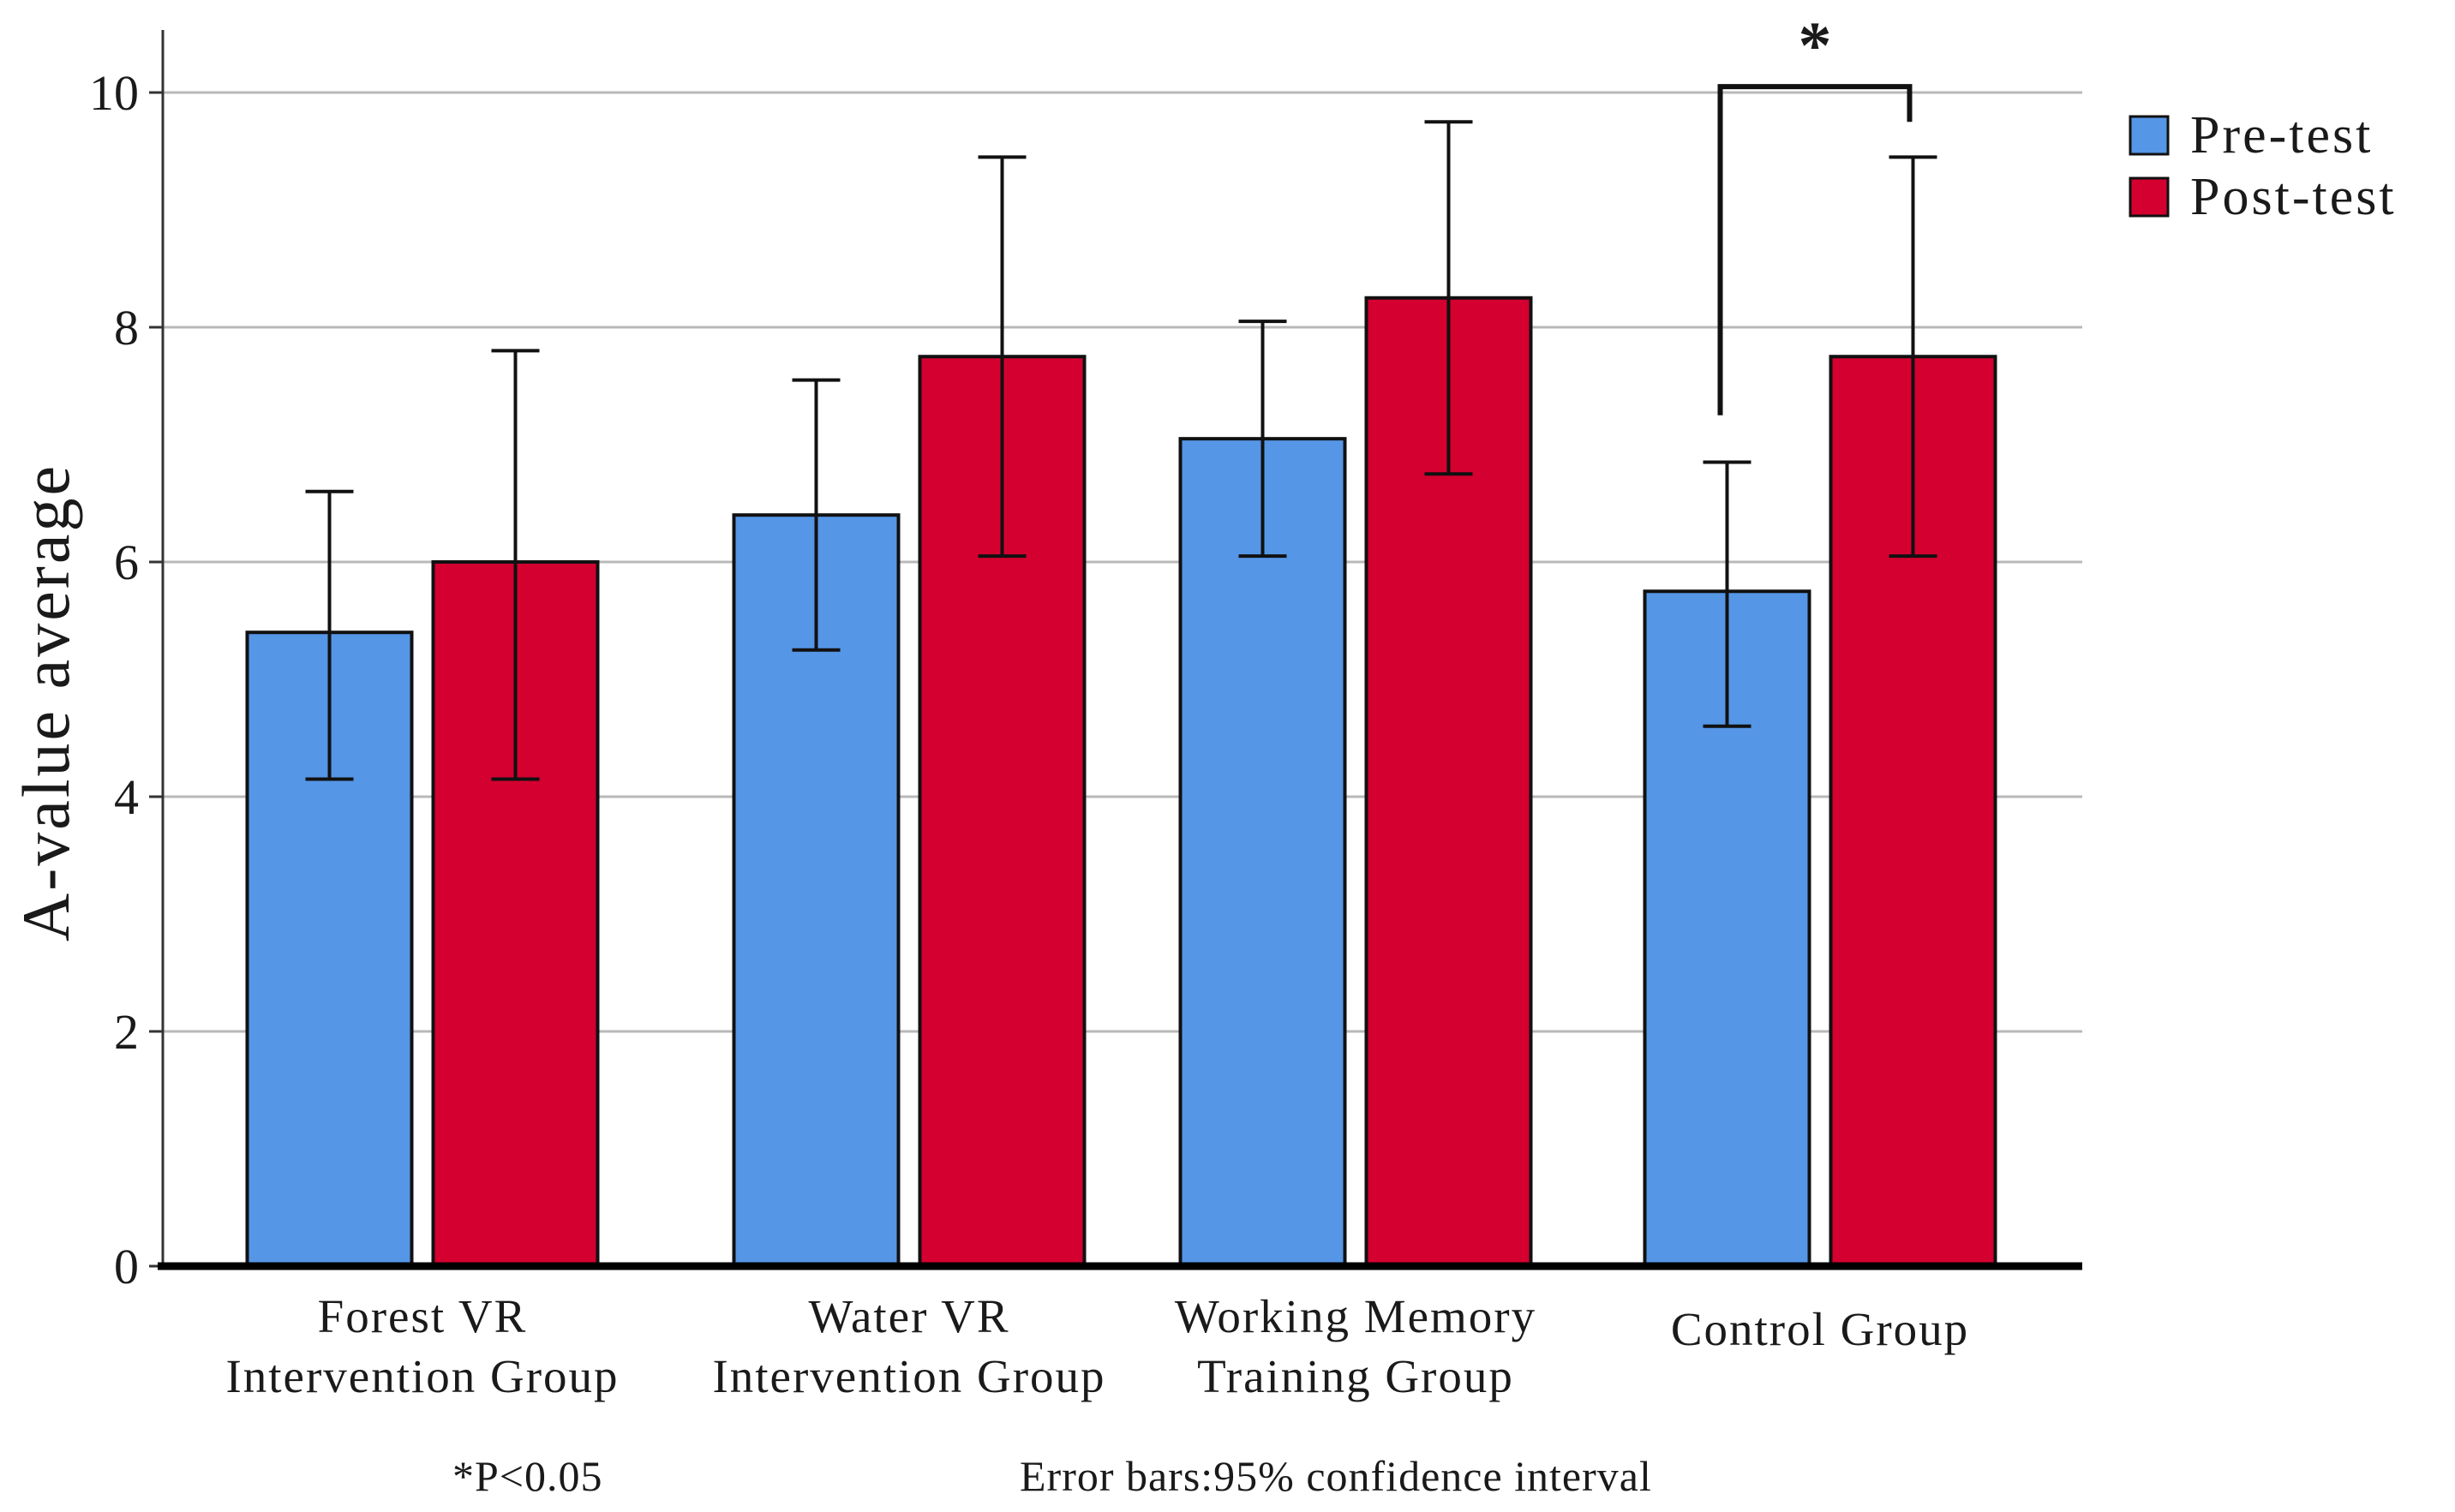 This screenshot has width=2455, height=1512. Describe the element at coordinates (126, 563) in the screenshot. I see `y-tick-label-6: 6` at that location.